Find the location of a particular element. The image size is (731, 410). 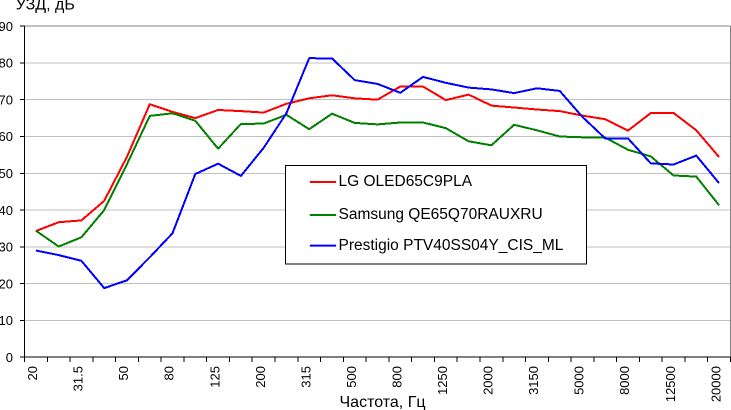

svg-text: 2000 is located at coordinates (488, 380).